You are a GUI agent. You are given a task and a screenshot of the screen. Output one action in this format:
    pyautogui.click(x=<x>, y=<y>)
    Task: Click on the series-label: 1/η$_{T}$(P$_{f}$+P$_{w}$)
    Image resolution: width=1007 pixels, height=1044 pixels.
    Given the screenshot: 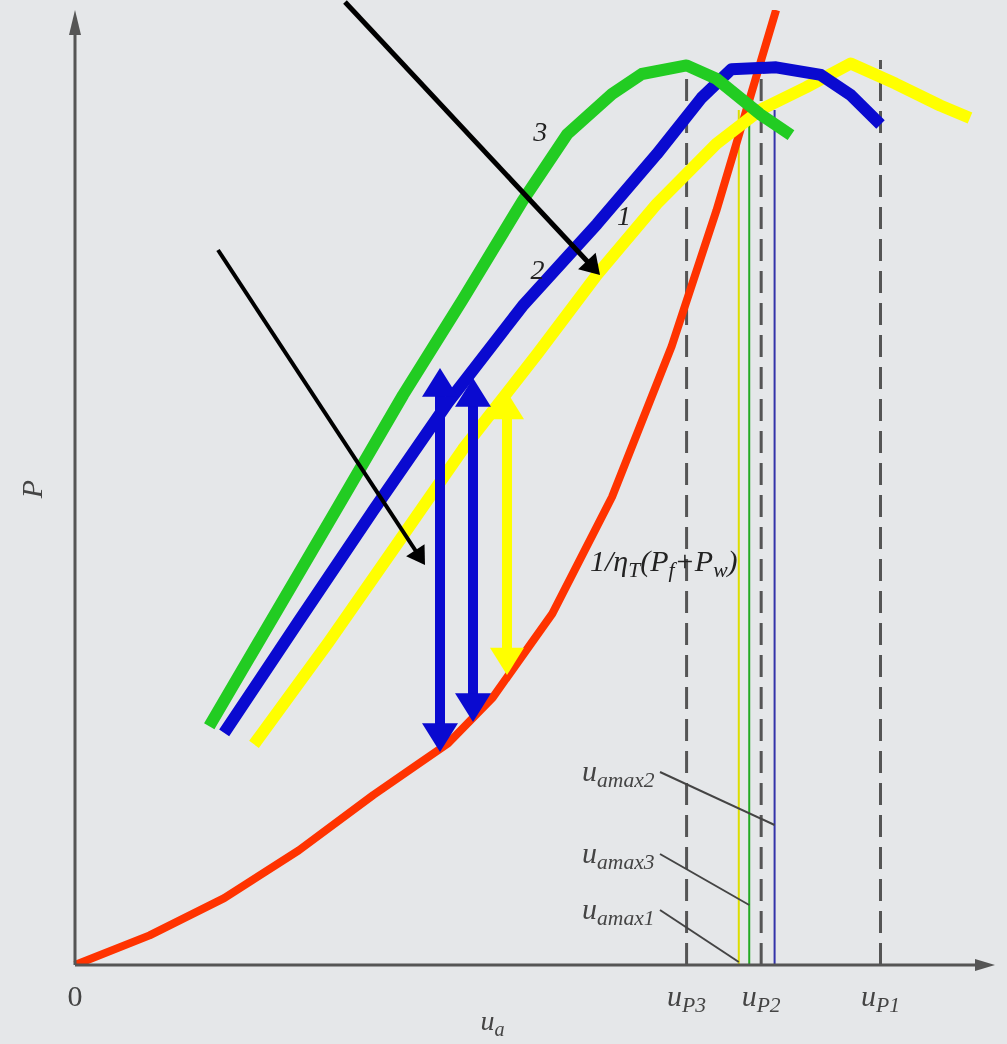 What is the action you would take?
    pyautogui.click(x=664, y=563)
    